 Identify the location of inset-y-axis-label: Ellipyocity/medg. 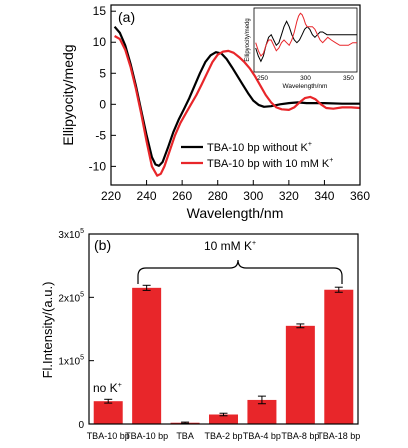
(248, 39).